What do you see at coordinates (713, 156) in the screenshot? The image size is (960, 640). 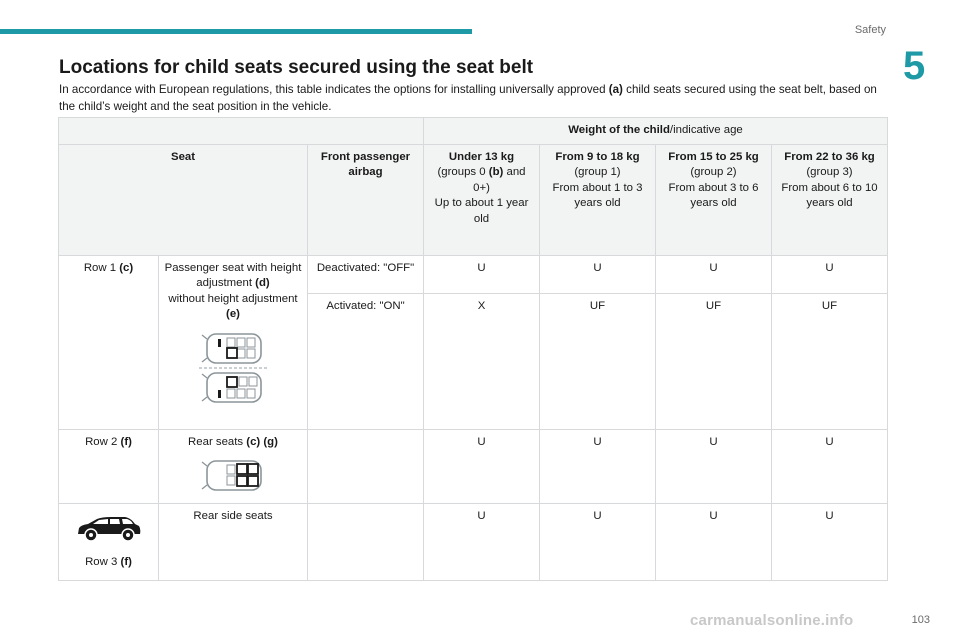 I see `group-2-weight: From 15 to 25 kg` at bounding box center [713, 156].